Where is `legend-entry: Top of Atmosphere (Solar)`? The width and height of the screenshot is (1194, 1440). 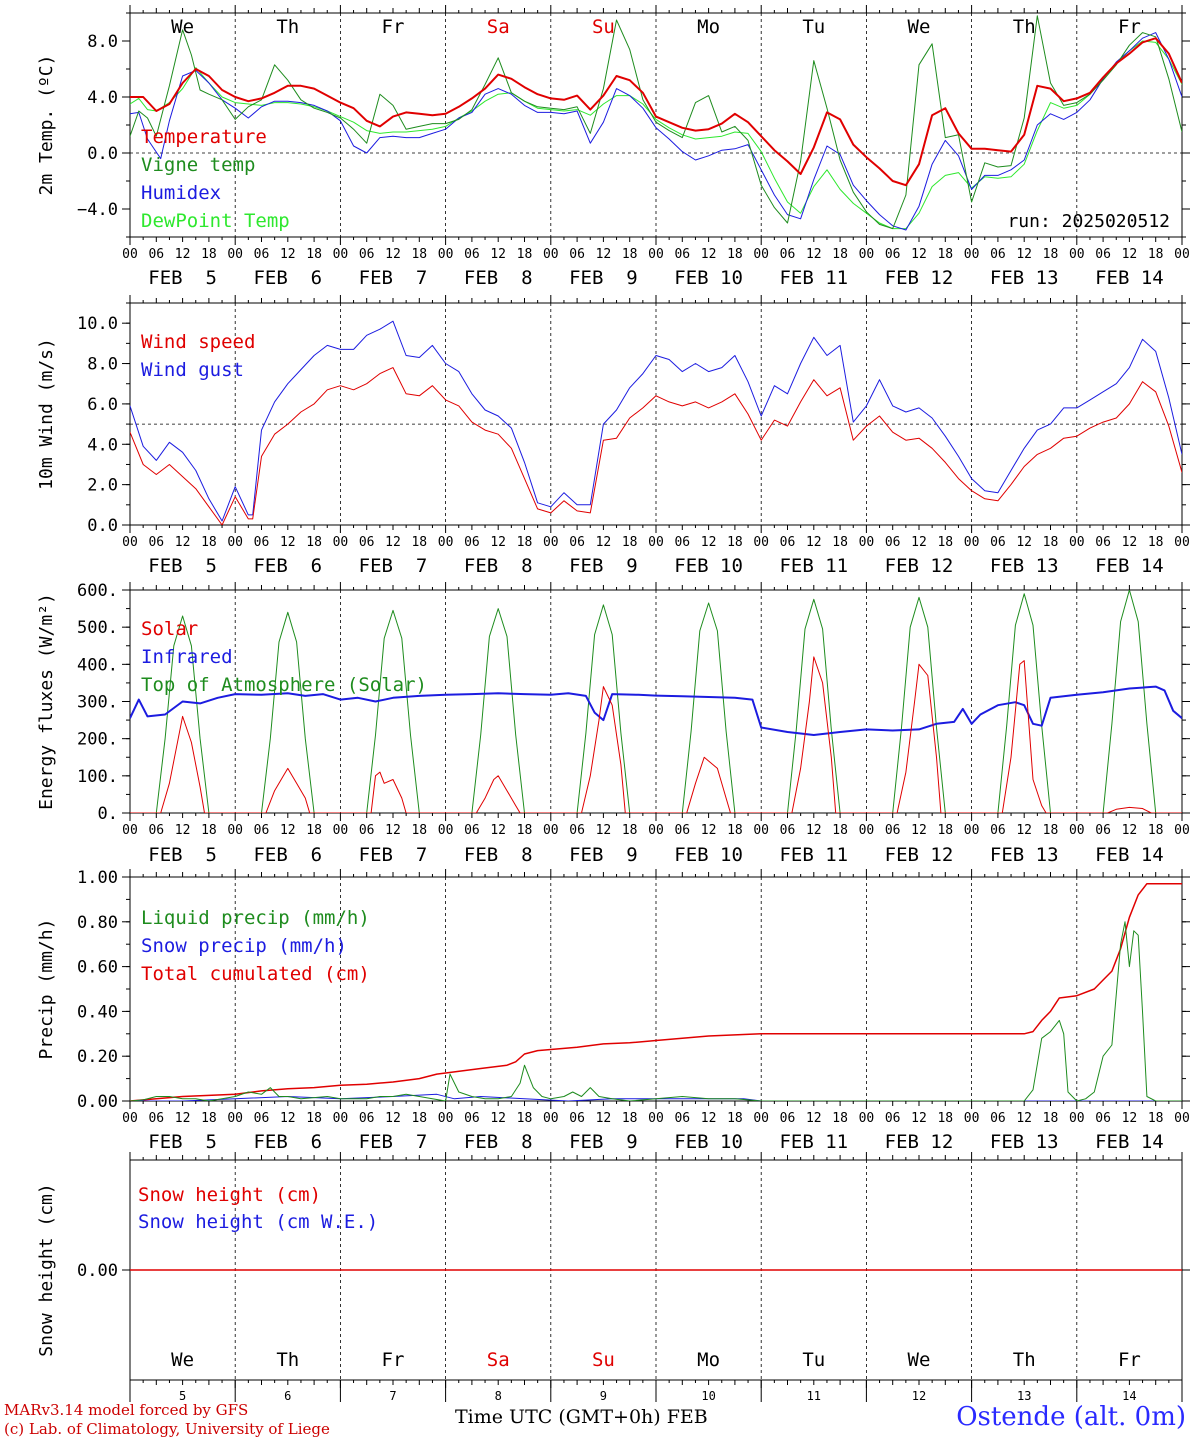 legend-entry: Top of Atmosphere (Solar) is located at coordinates (284, 685).